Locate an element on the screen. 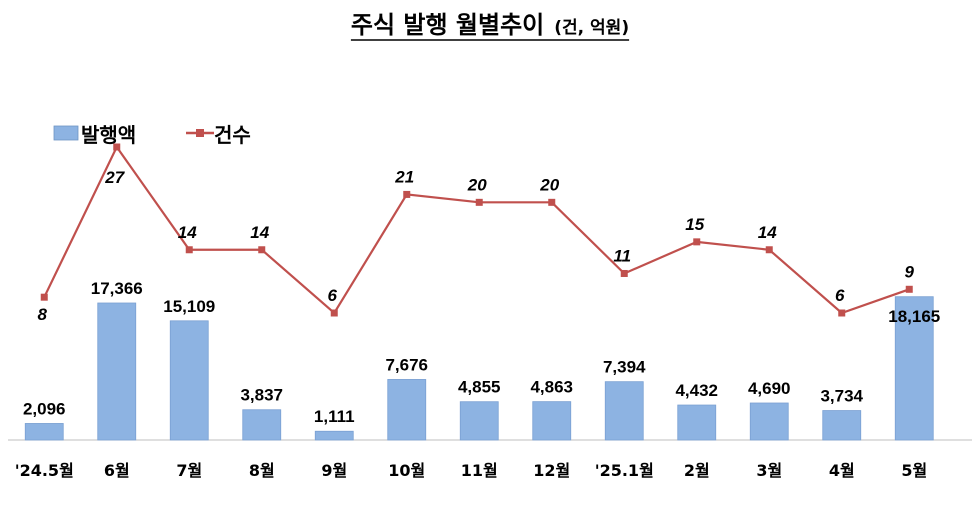  bar-data-label: 7,394 is located at coordinates (624, 367).